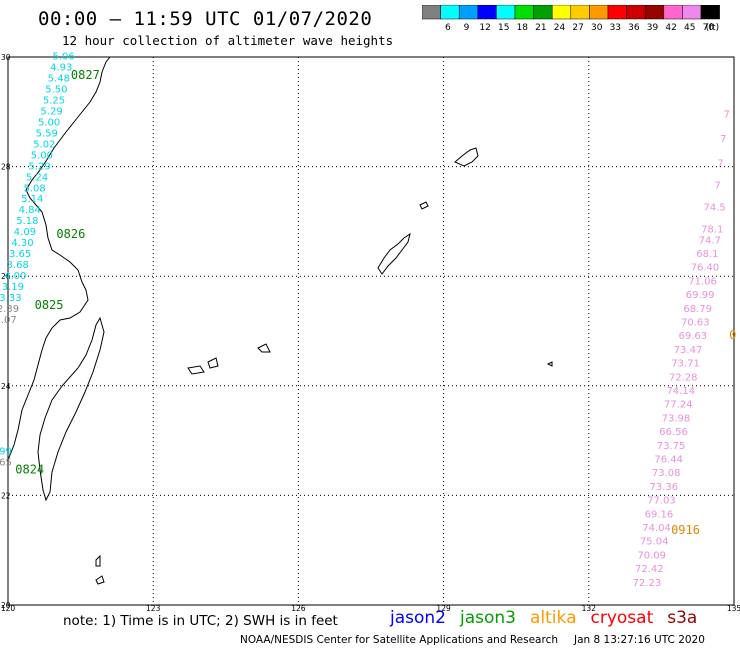 The height and width of the screenshot is (650, 740). Describe the element at coordinates (712, 229) in the screenshot. I see `wave-height-label: 78.1` at that location.